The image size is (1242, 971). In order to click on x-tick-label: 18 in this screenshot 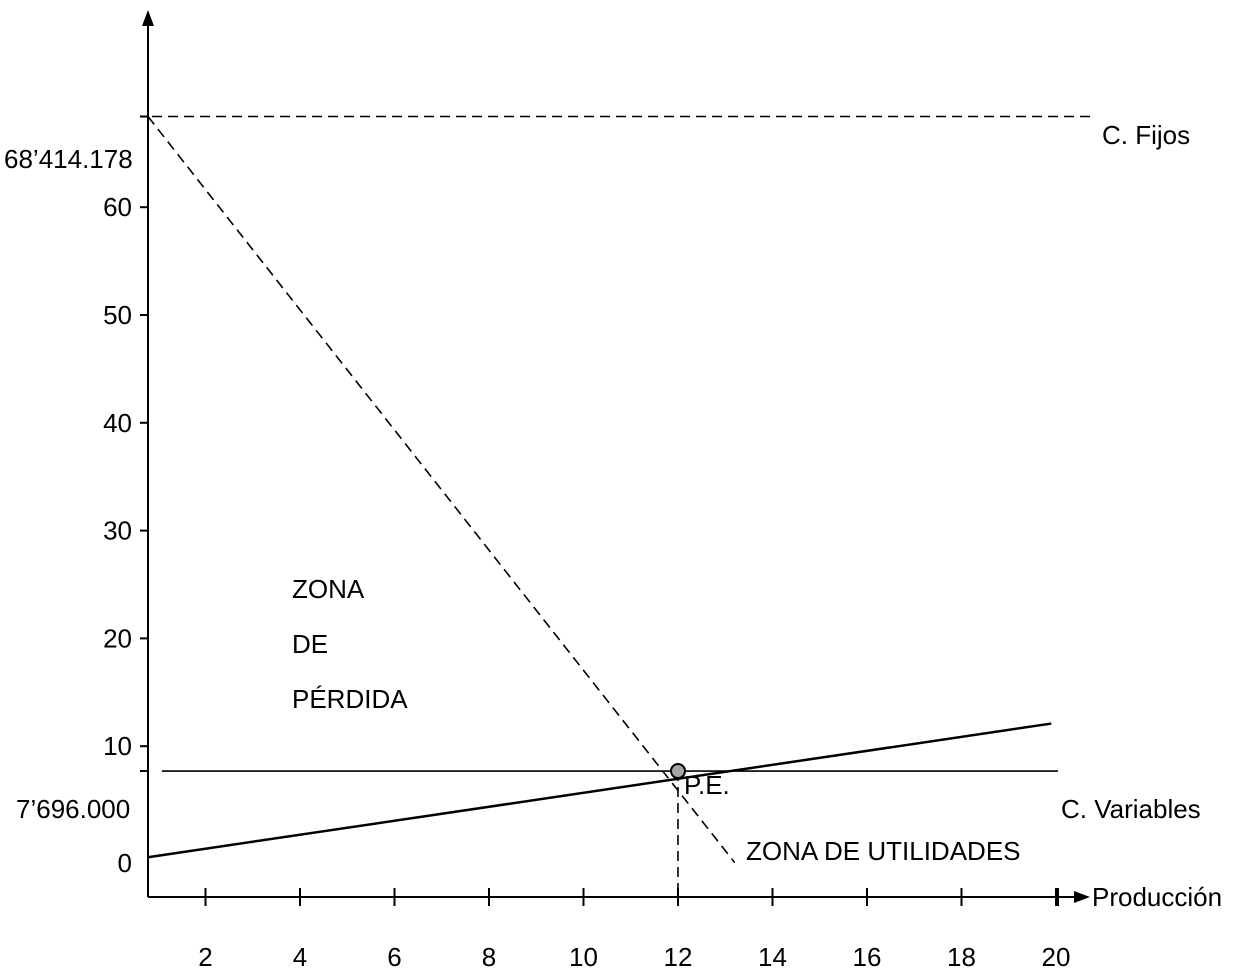, I will do `click(961, 956)`.